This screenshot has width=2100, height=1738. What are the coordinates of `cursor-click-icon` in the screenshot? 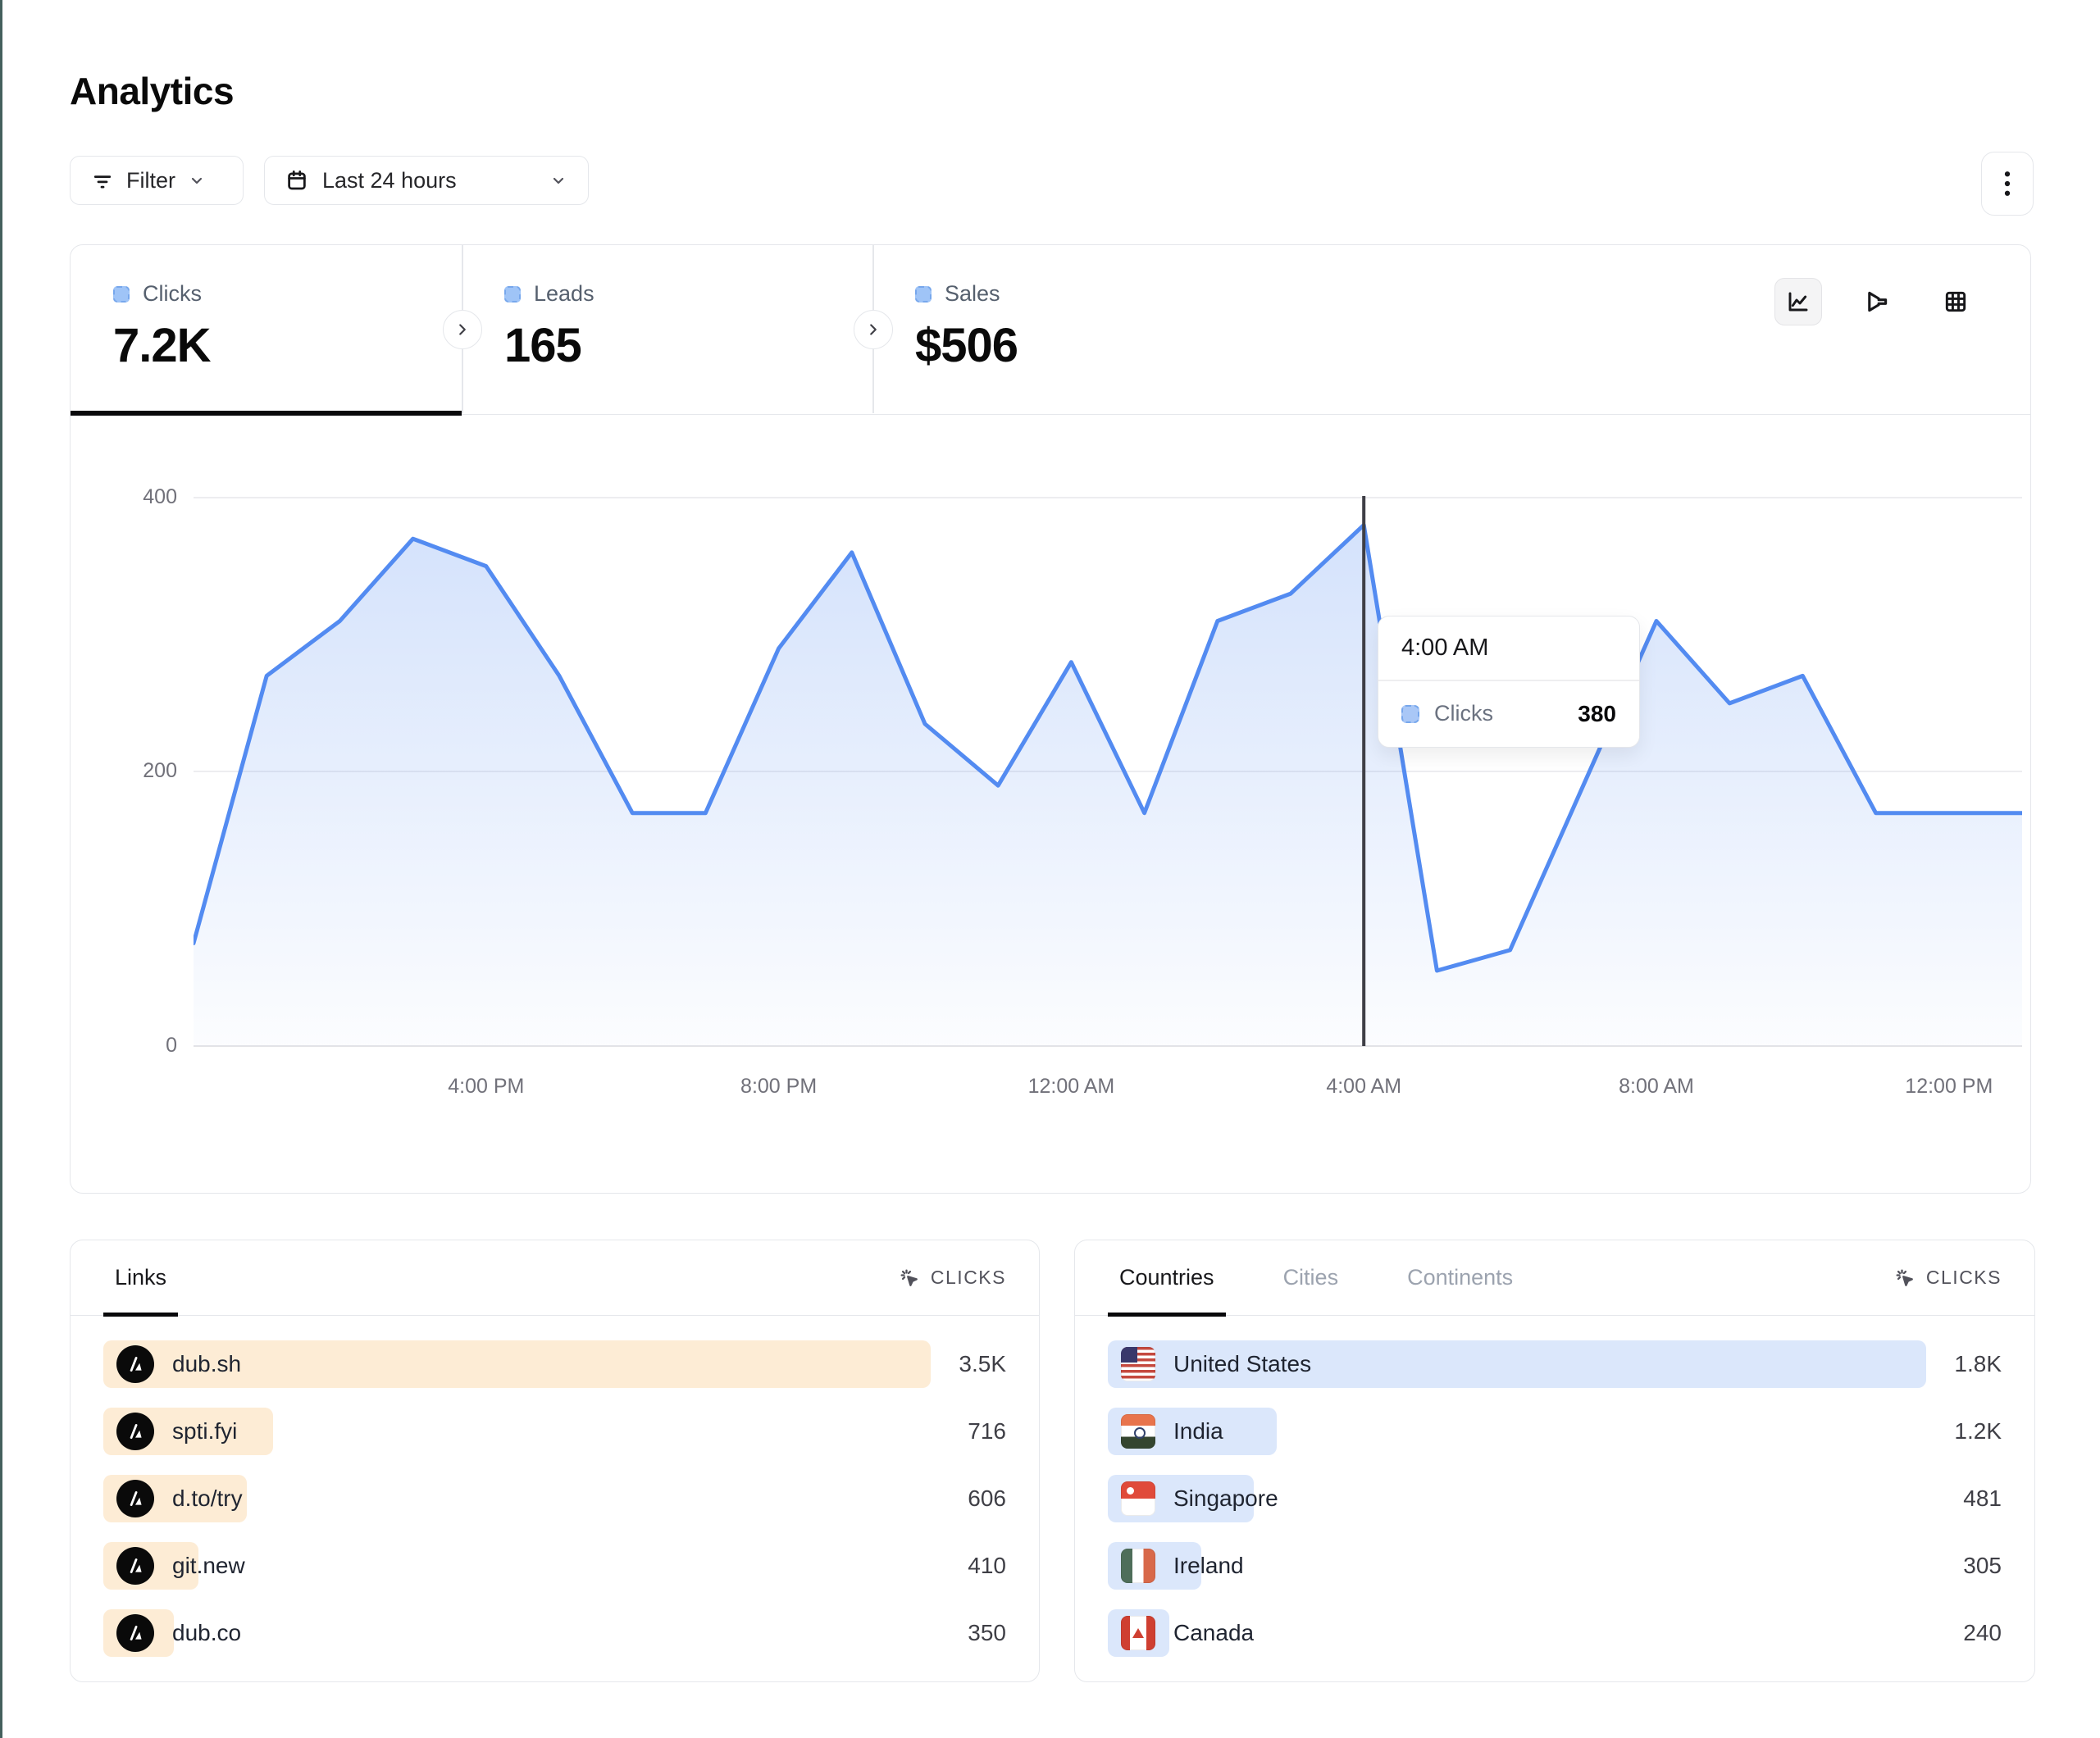 It's located at (1904, 1278).